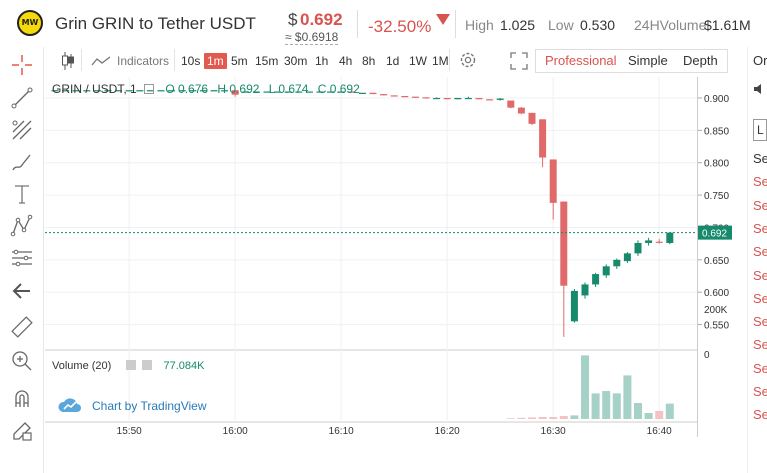  I want to click on volume-study-label: Volume (20), so click(82, 366).